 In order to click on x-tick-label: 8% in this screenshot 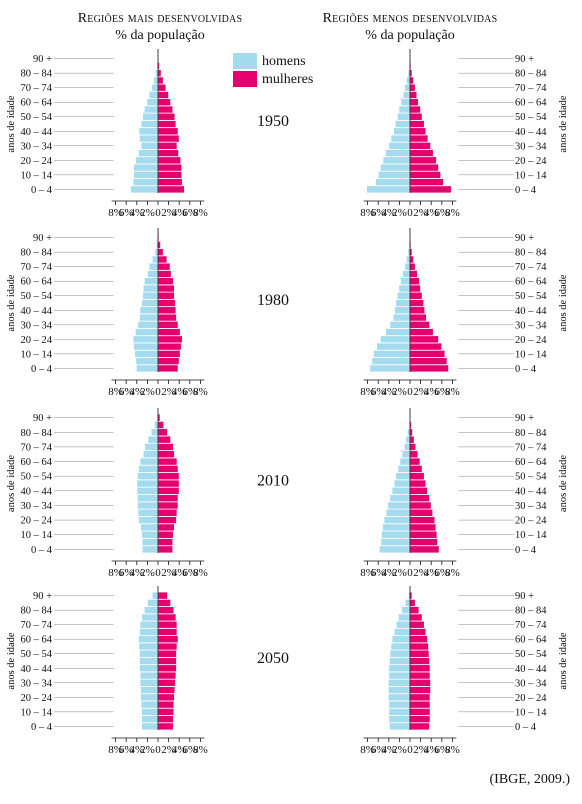, I will do `click(200, 573)`.